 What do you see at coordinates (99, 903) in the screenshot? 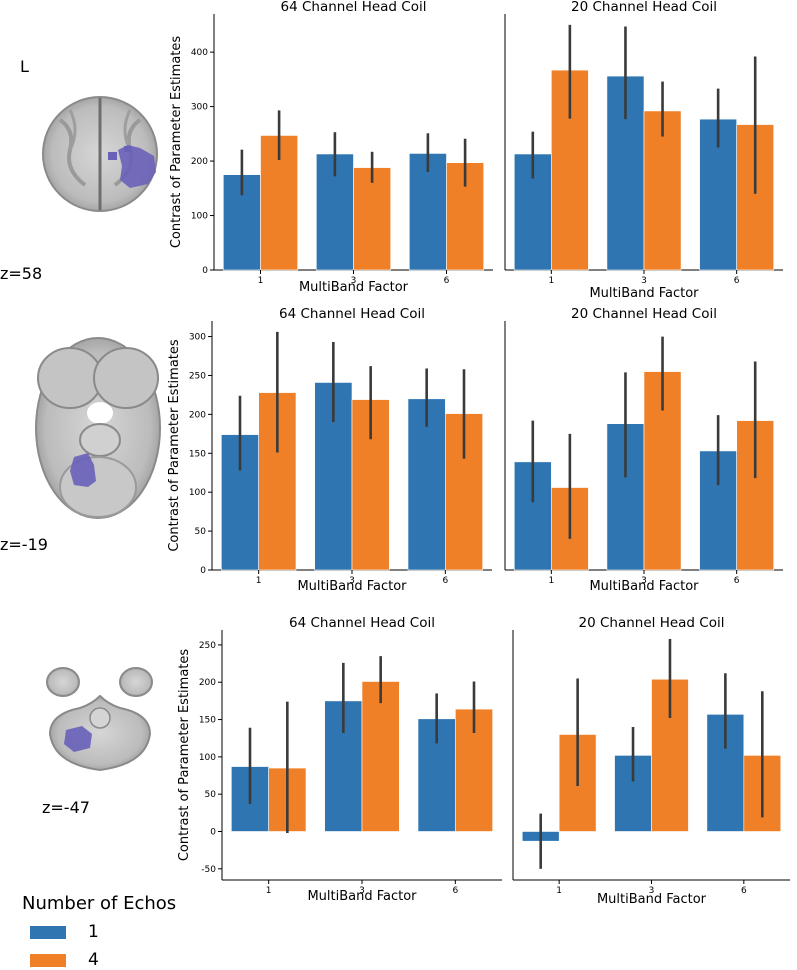
I see `legend-title: Number of Echos` at bounding box center [99, 903].